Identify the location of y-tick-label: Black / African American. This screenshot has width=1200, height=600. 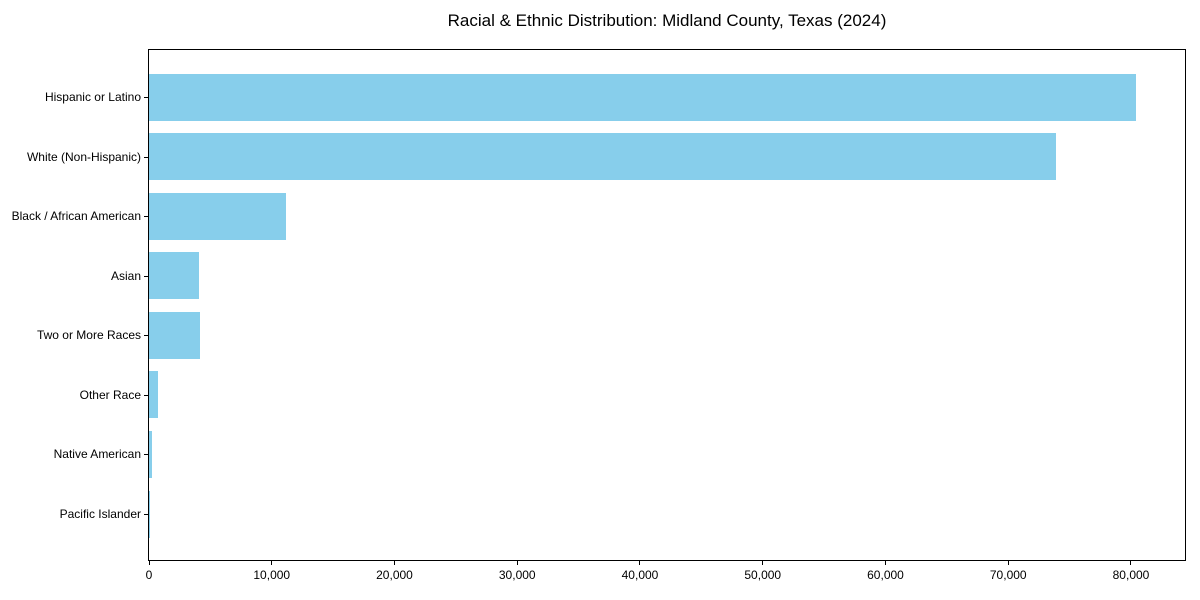
(76, 216).